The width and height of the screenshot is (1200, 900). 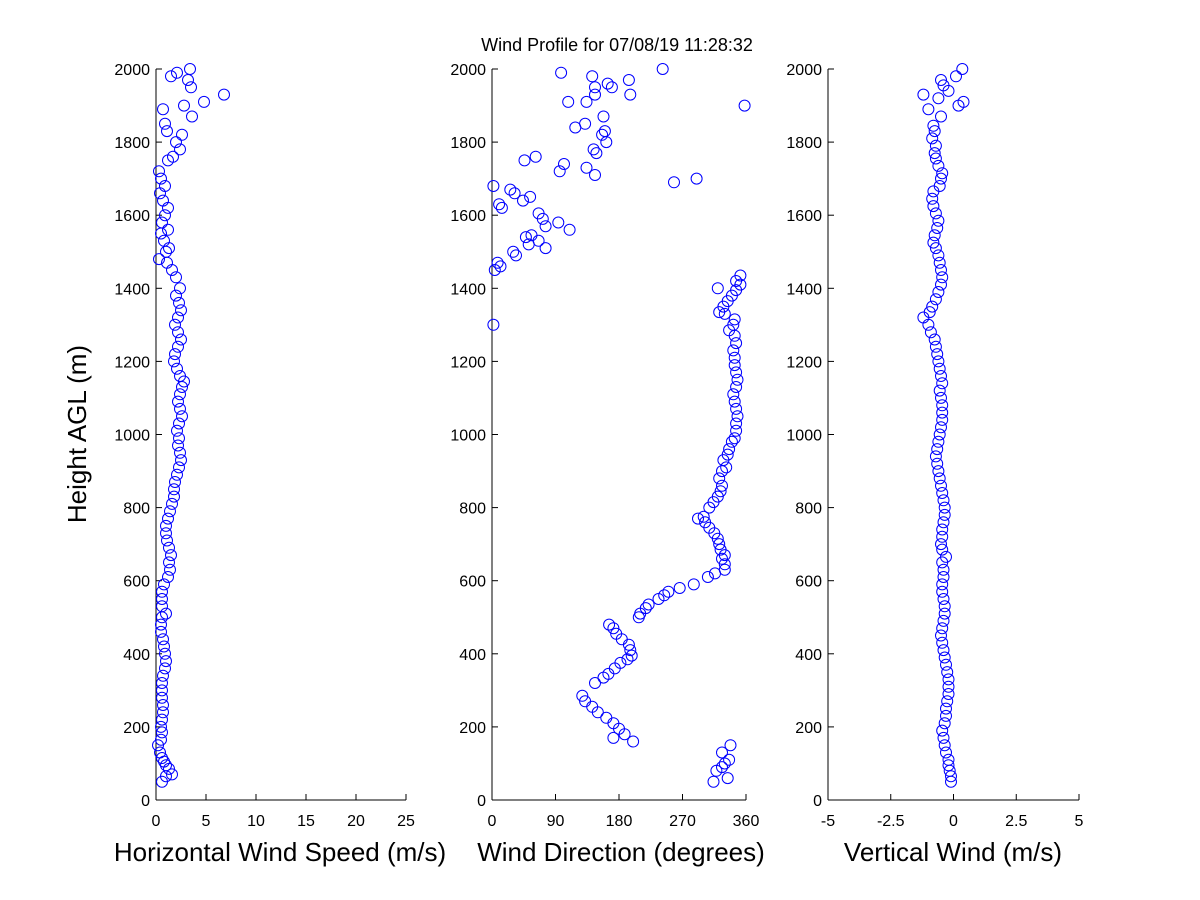 I want to click on y-tick-label: 400, so click(x=472, y=655).